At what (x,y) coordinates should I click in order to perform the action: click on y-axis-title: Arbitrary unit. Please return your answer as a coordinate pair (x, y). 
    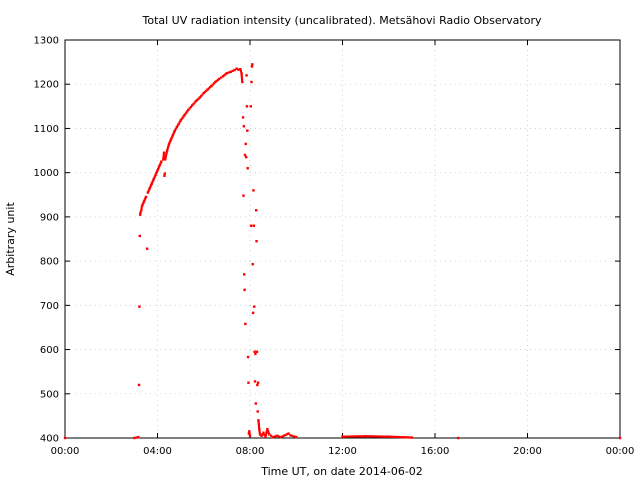
    Looking at the image, I should click on (10, 239).